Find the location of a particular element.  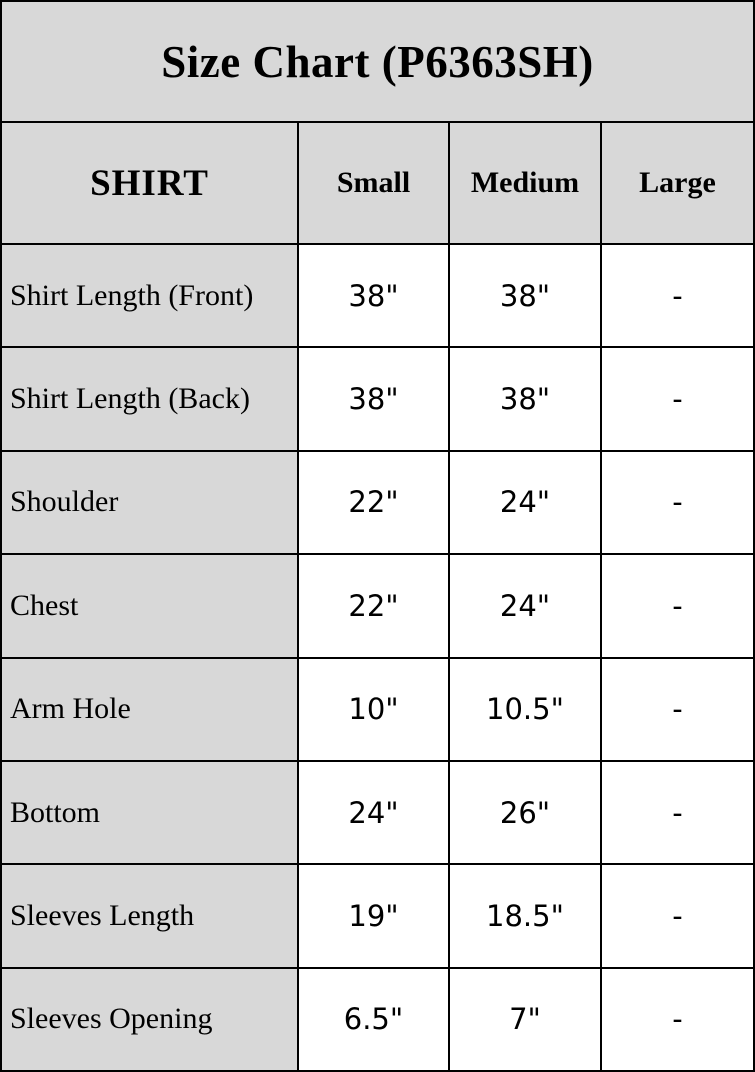

value-small: 6.5" is located at coordinates (373, 1019).